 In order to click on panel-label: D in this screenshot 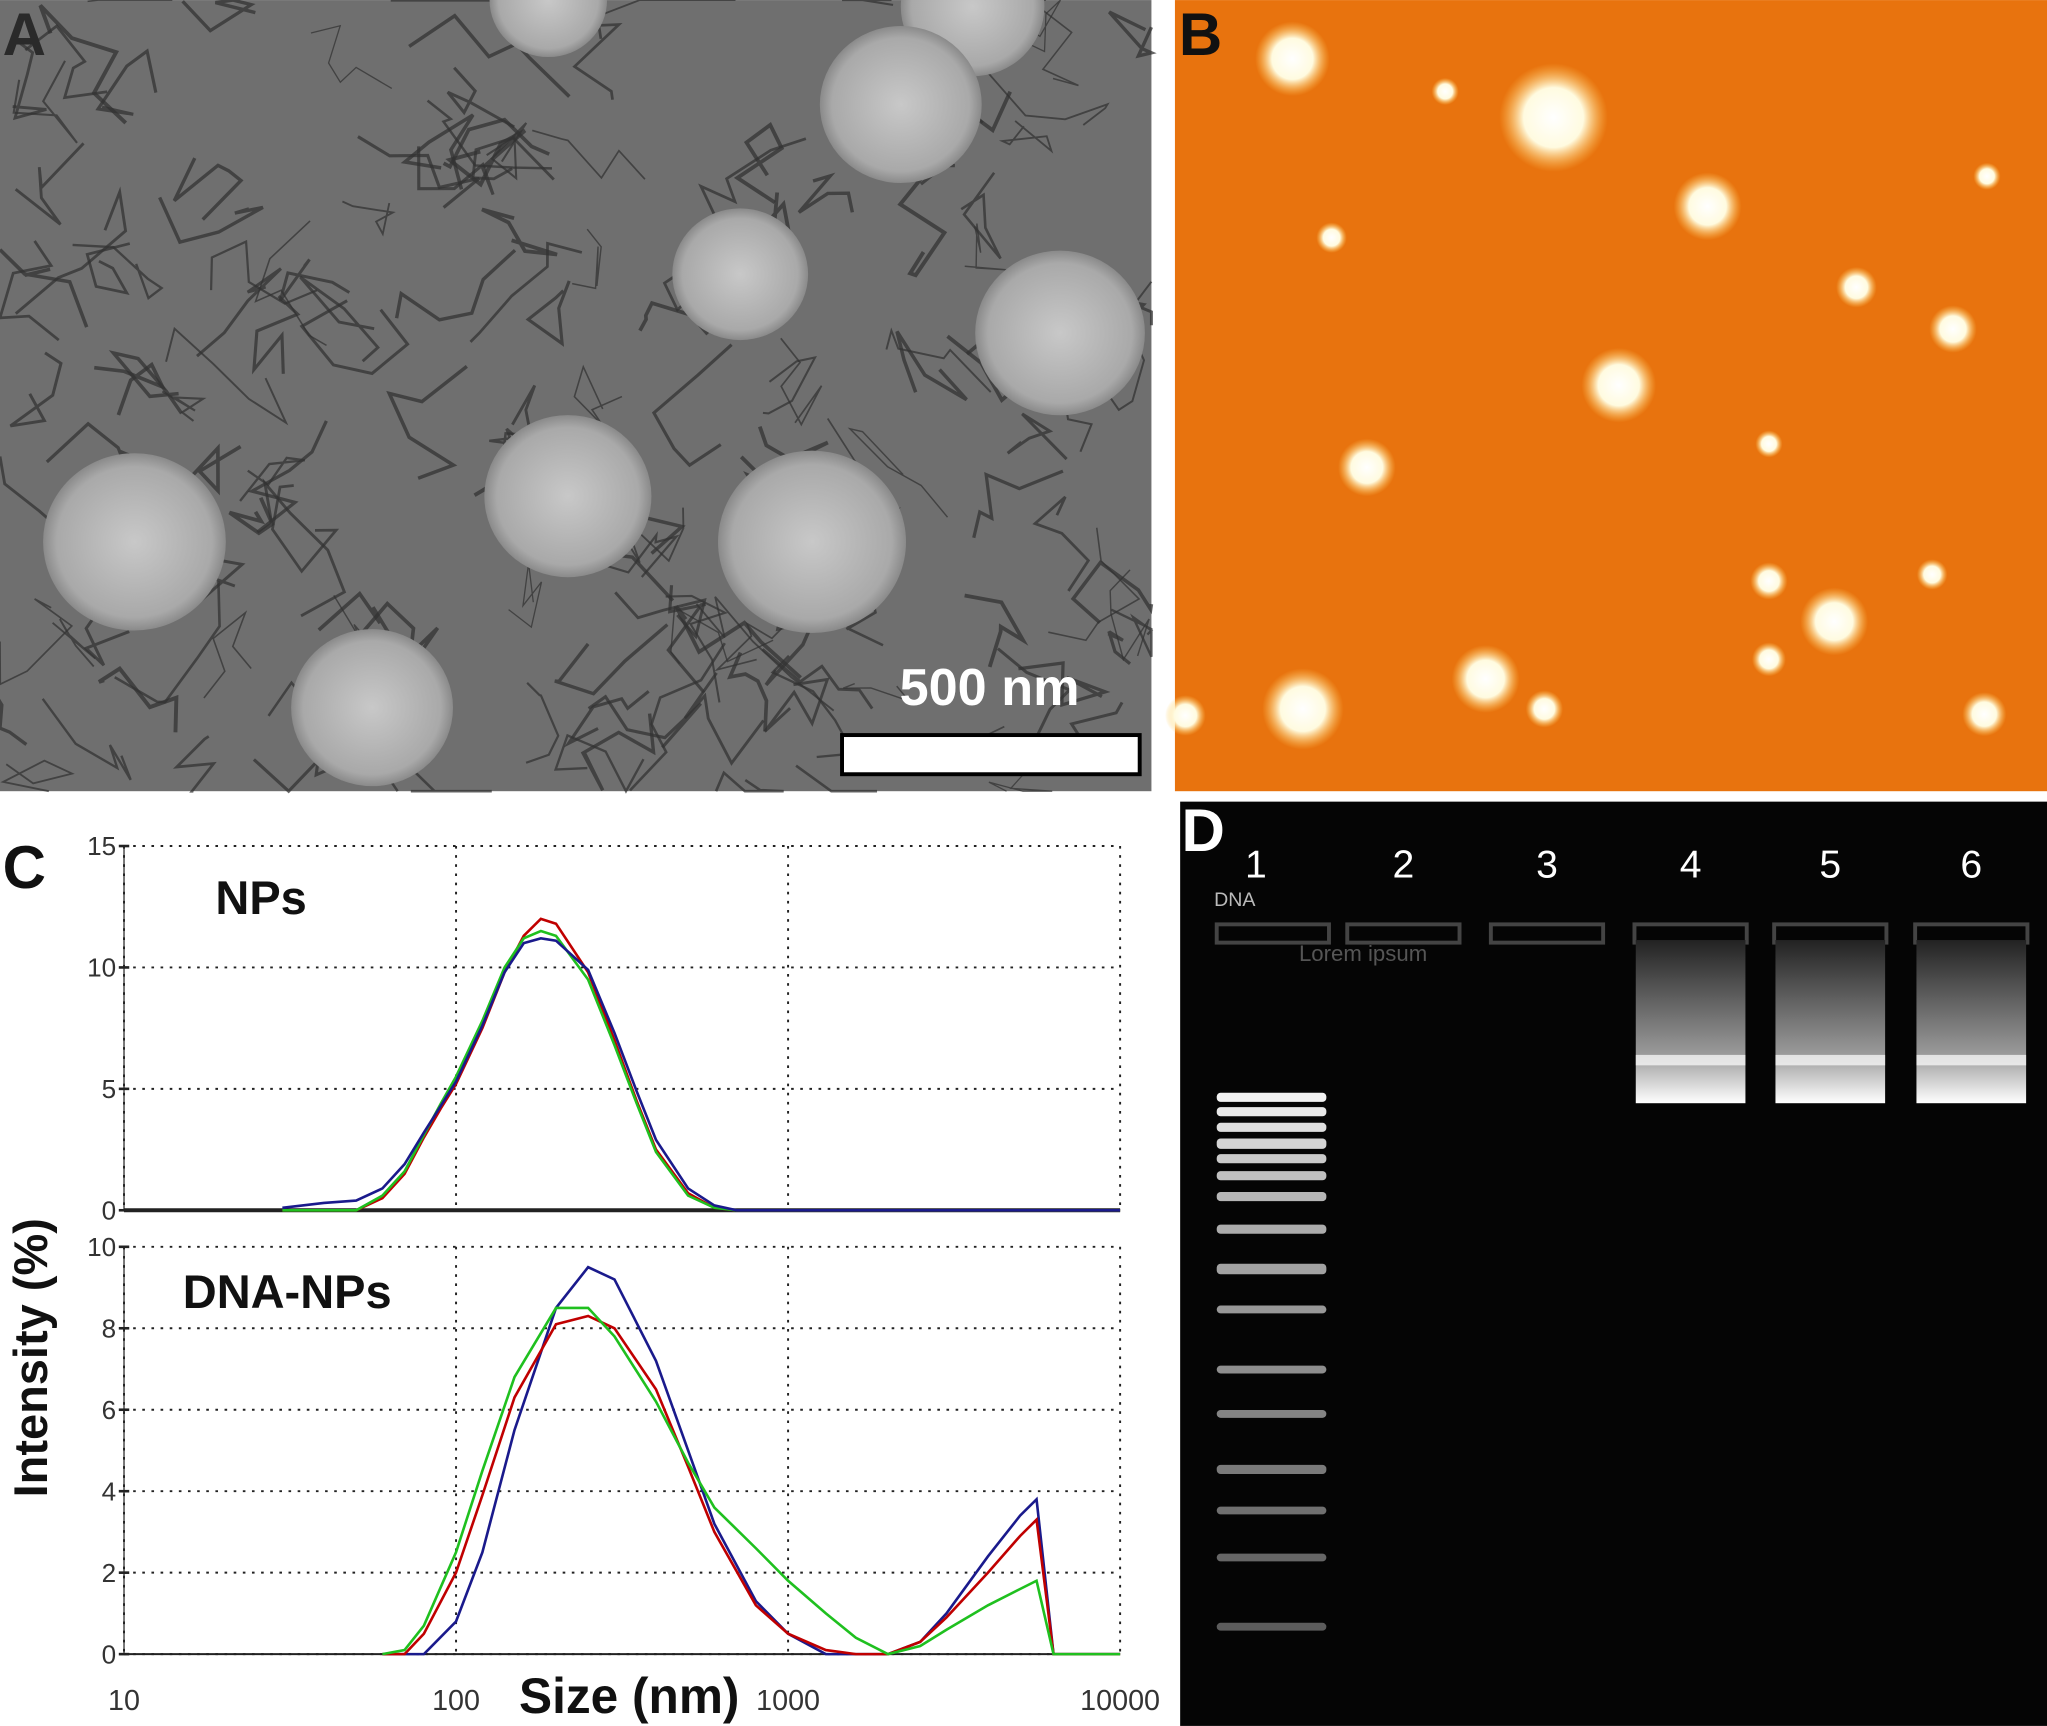, I will do `click(1202, 830)`.